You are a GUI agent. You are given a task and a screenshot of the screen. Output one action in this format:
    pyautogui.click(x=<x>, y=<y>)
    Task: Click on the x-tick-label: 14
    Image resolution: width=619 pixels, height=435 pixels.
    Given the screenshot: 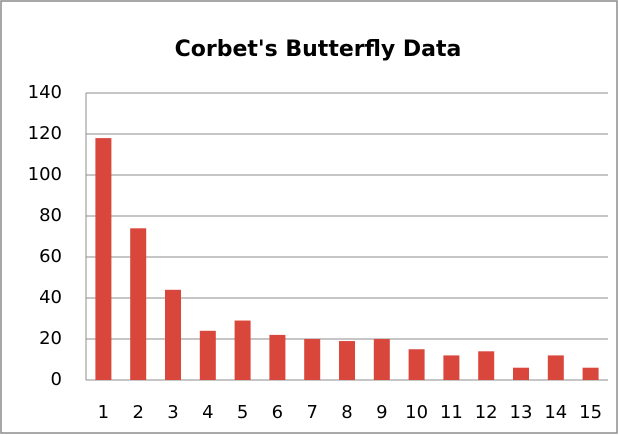 What is the action you would take?
    pyautogui.click(x=555, y=412)
    